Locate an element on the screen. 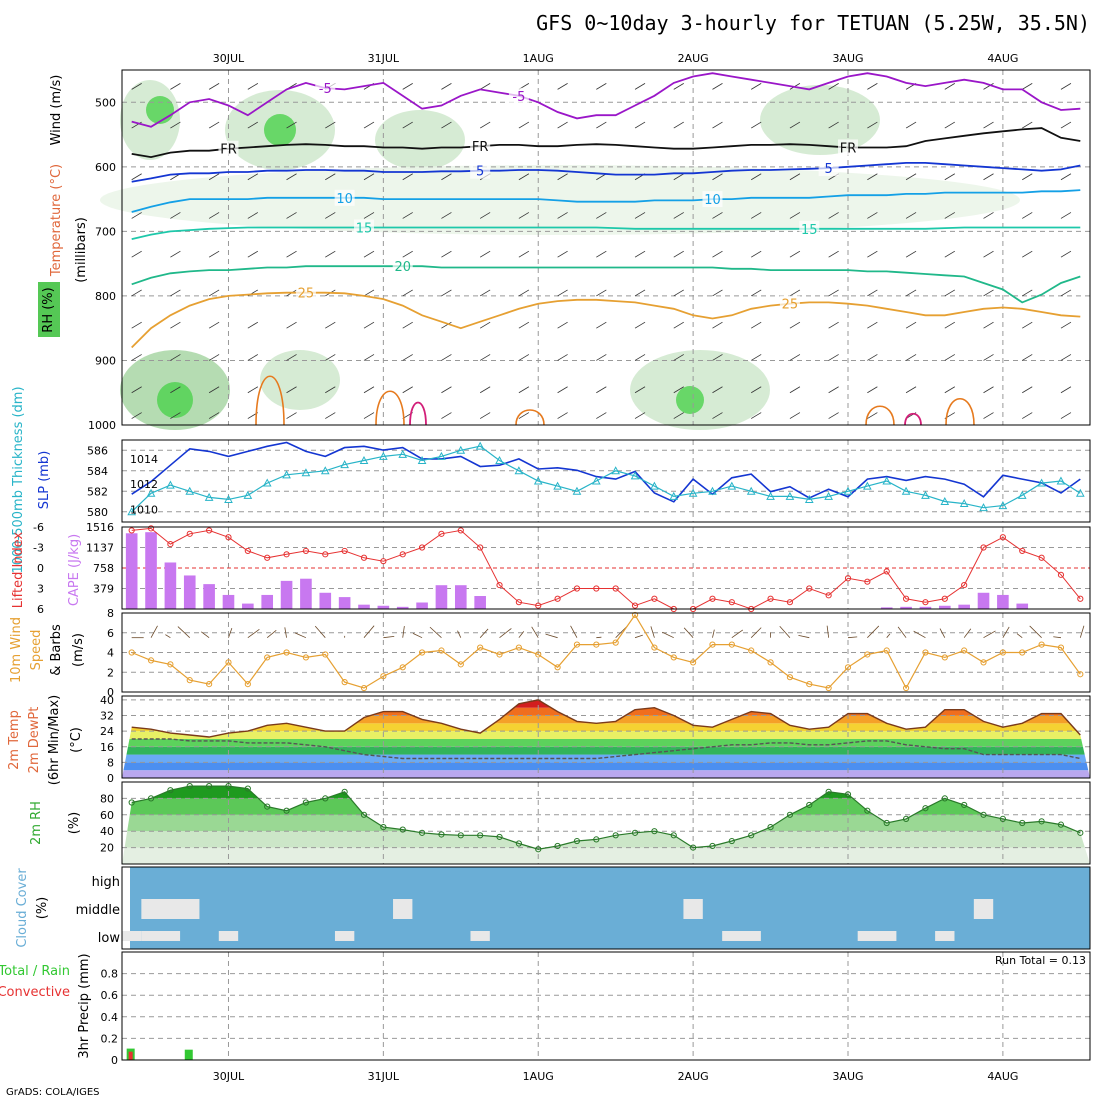  contour-label: 25 is located at coordinates (790, 305).